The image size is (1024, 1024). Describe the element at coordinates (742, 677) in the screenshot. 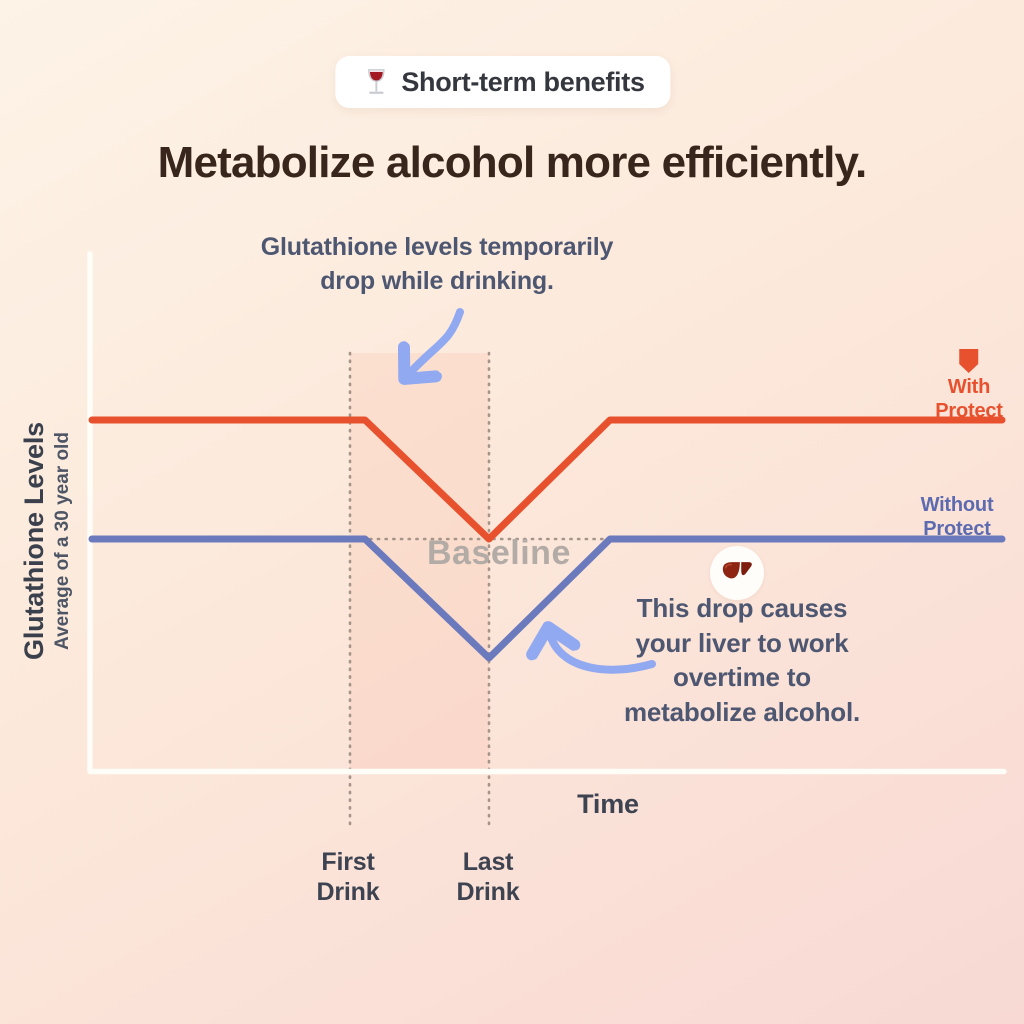

I see `liver-annotation-line: overtime to` at that location.